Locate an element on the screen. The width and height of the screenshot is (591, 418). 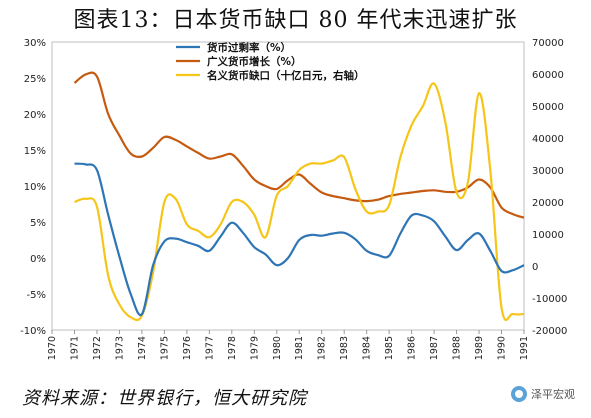
y-left-tick-label: 25% is located at coordinates (35, 79).